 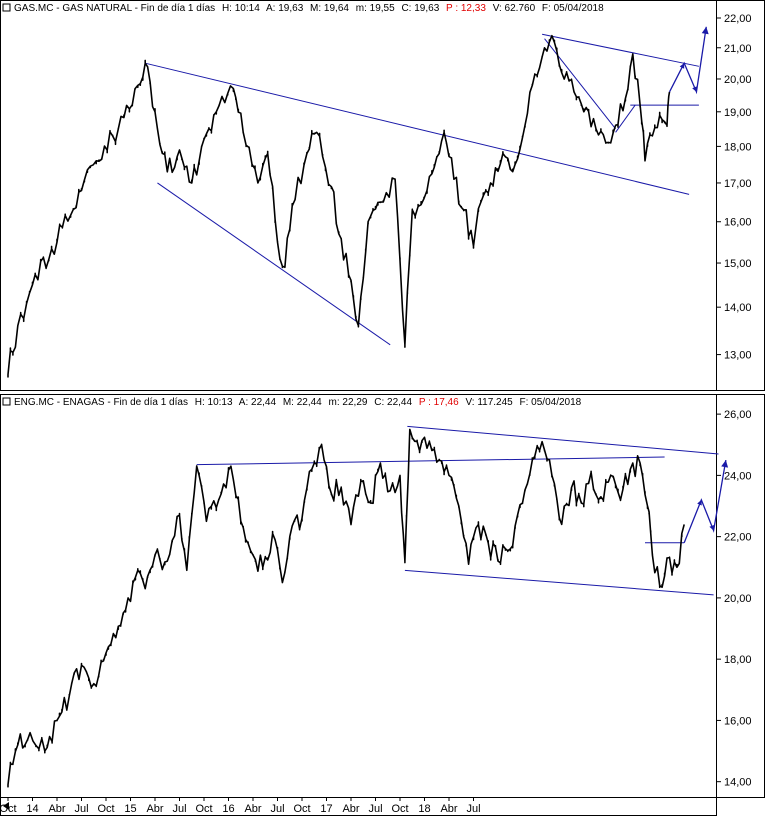 I want to click on x-tick-label: 17, so click(x=326, y=809).